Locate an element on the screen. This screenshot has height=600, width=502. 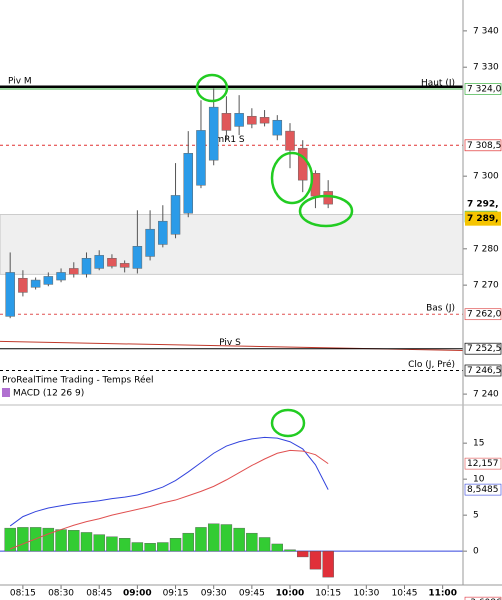
value-label: 8,5485 is located at coordinates (483, 490).